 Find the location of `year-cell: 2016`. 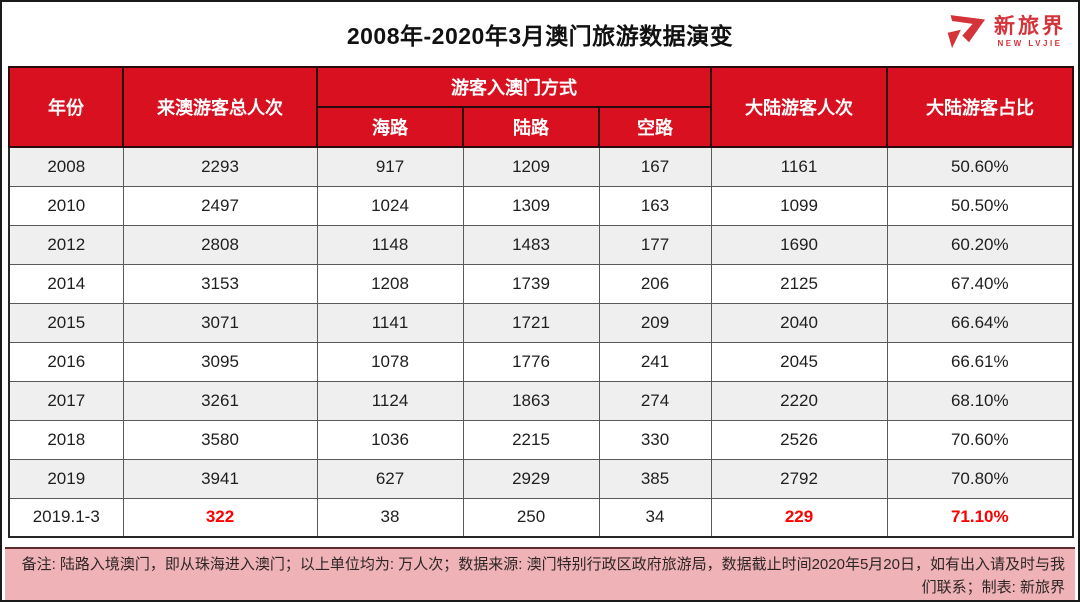

year-cell: 2016 is located at coordinates (66, 361).